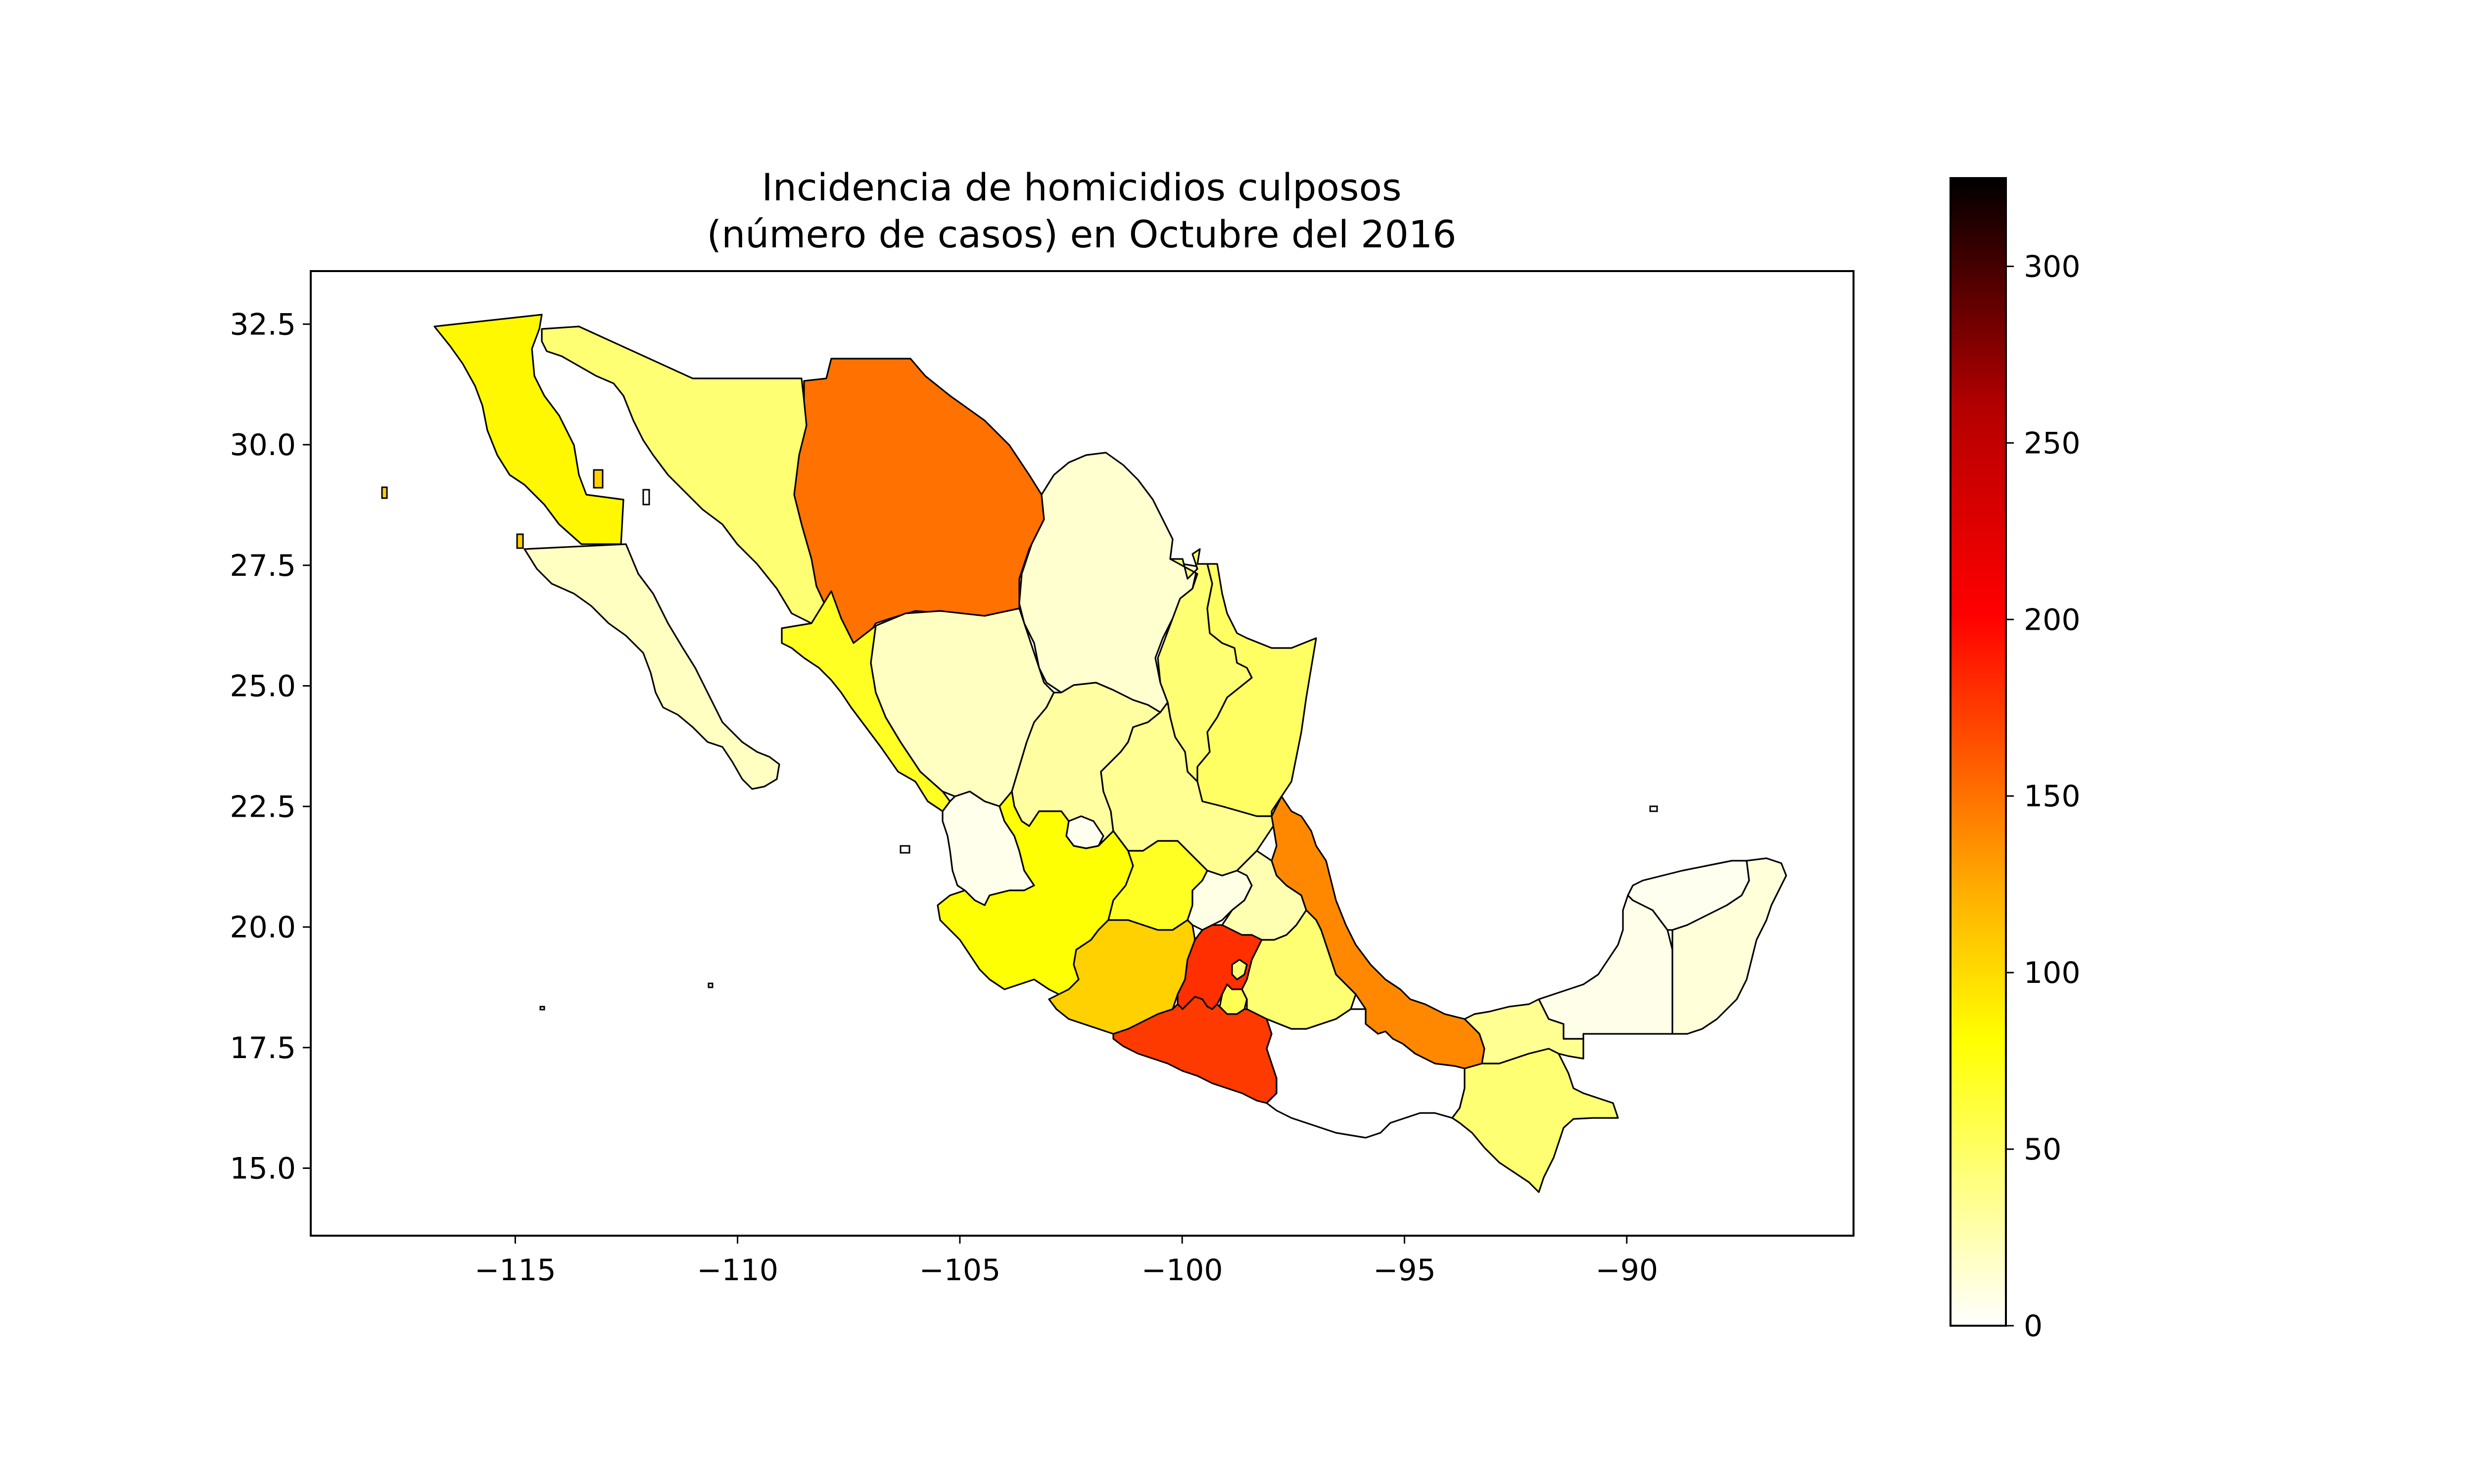  What do you see at coordinates (652, 666) in the screenshot?
I see `region-baja-california-sur` at bounding box center [652, 666].